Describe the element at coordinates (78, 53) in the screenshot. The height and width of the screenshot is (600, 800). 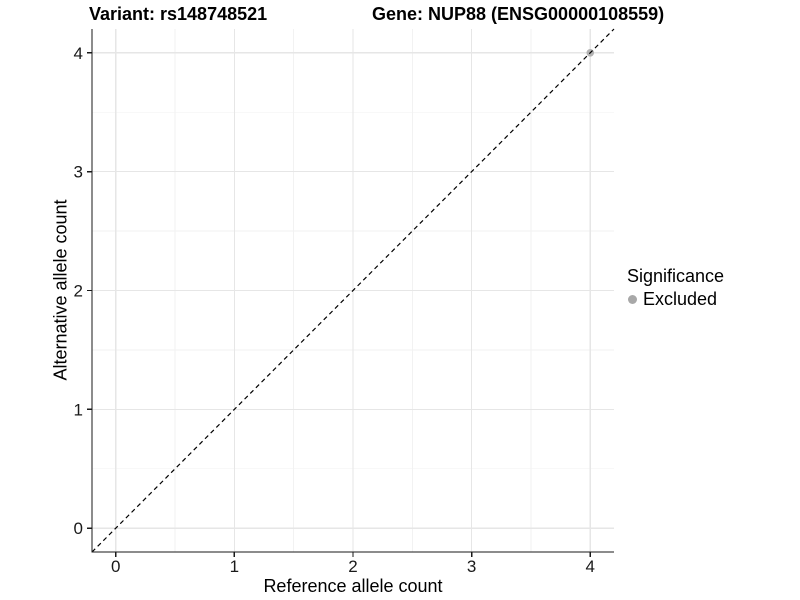
I see `y-tick-label: 4` at that location.